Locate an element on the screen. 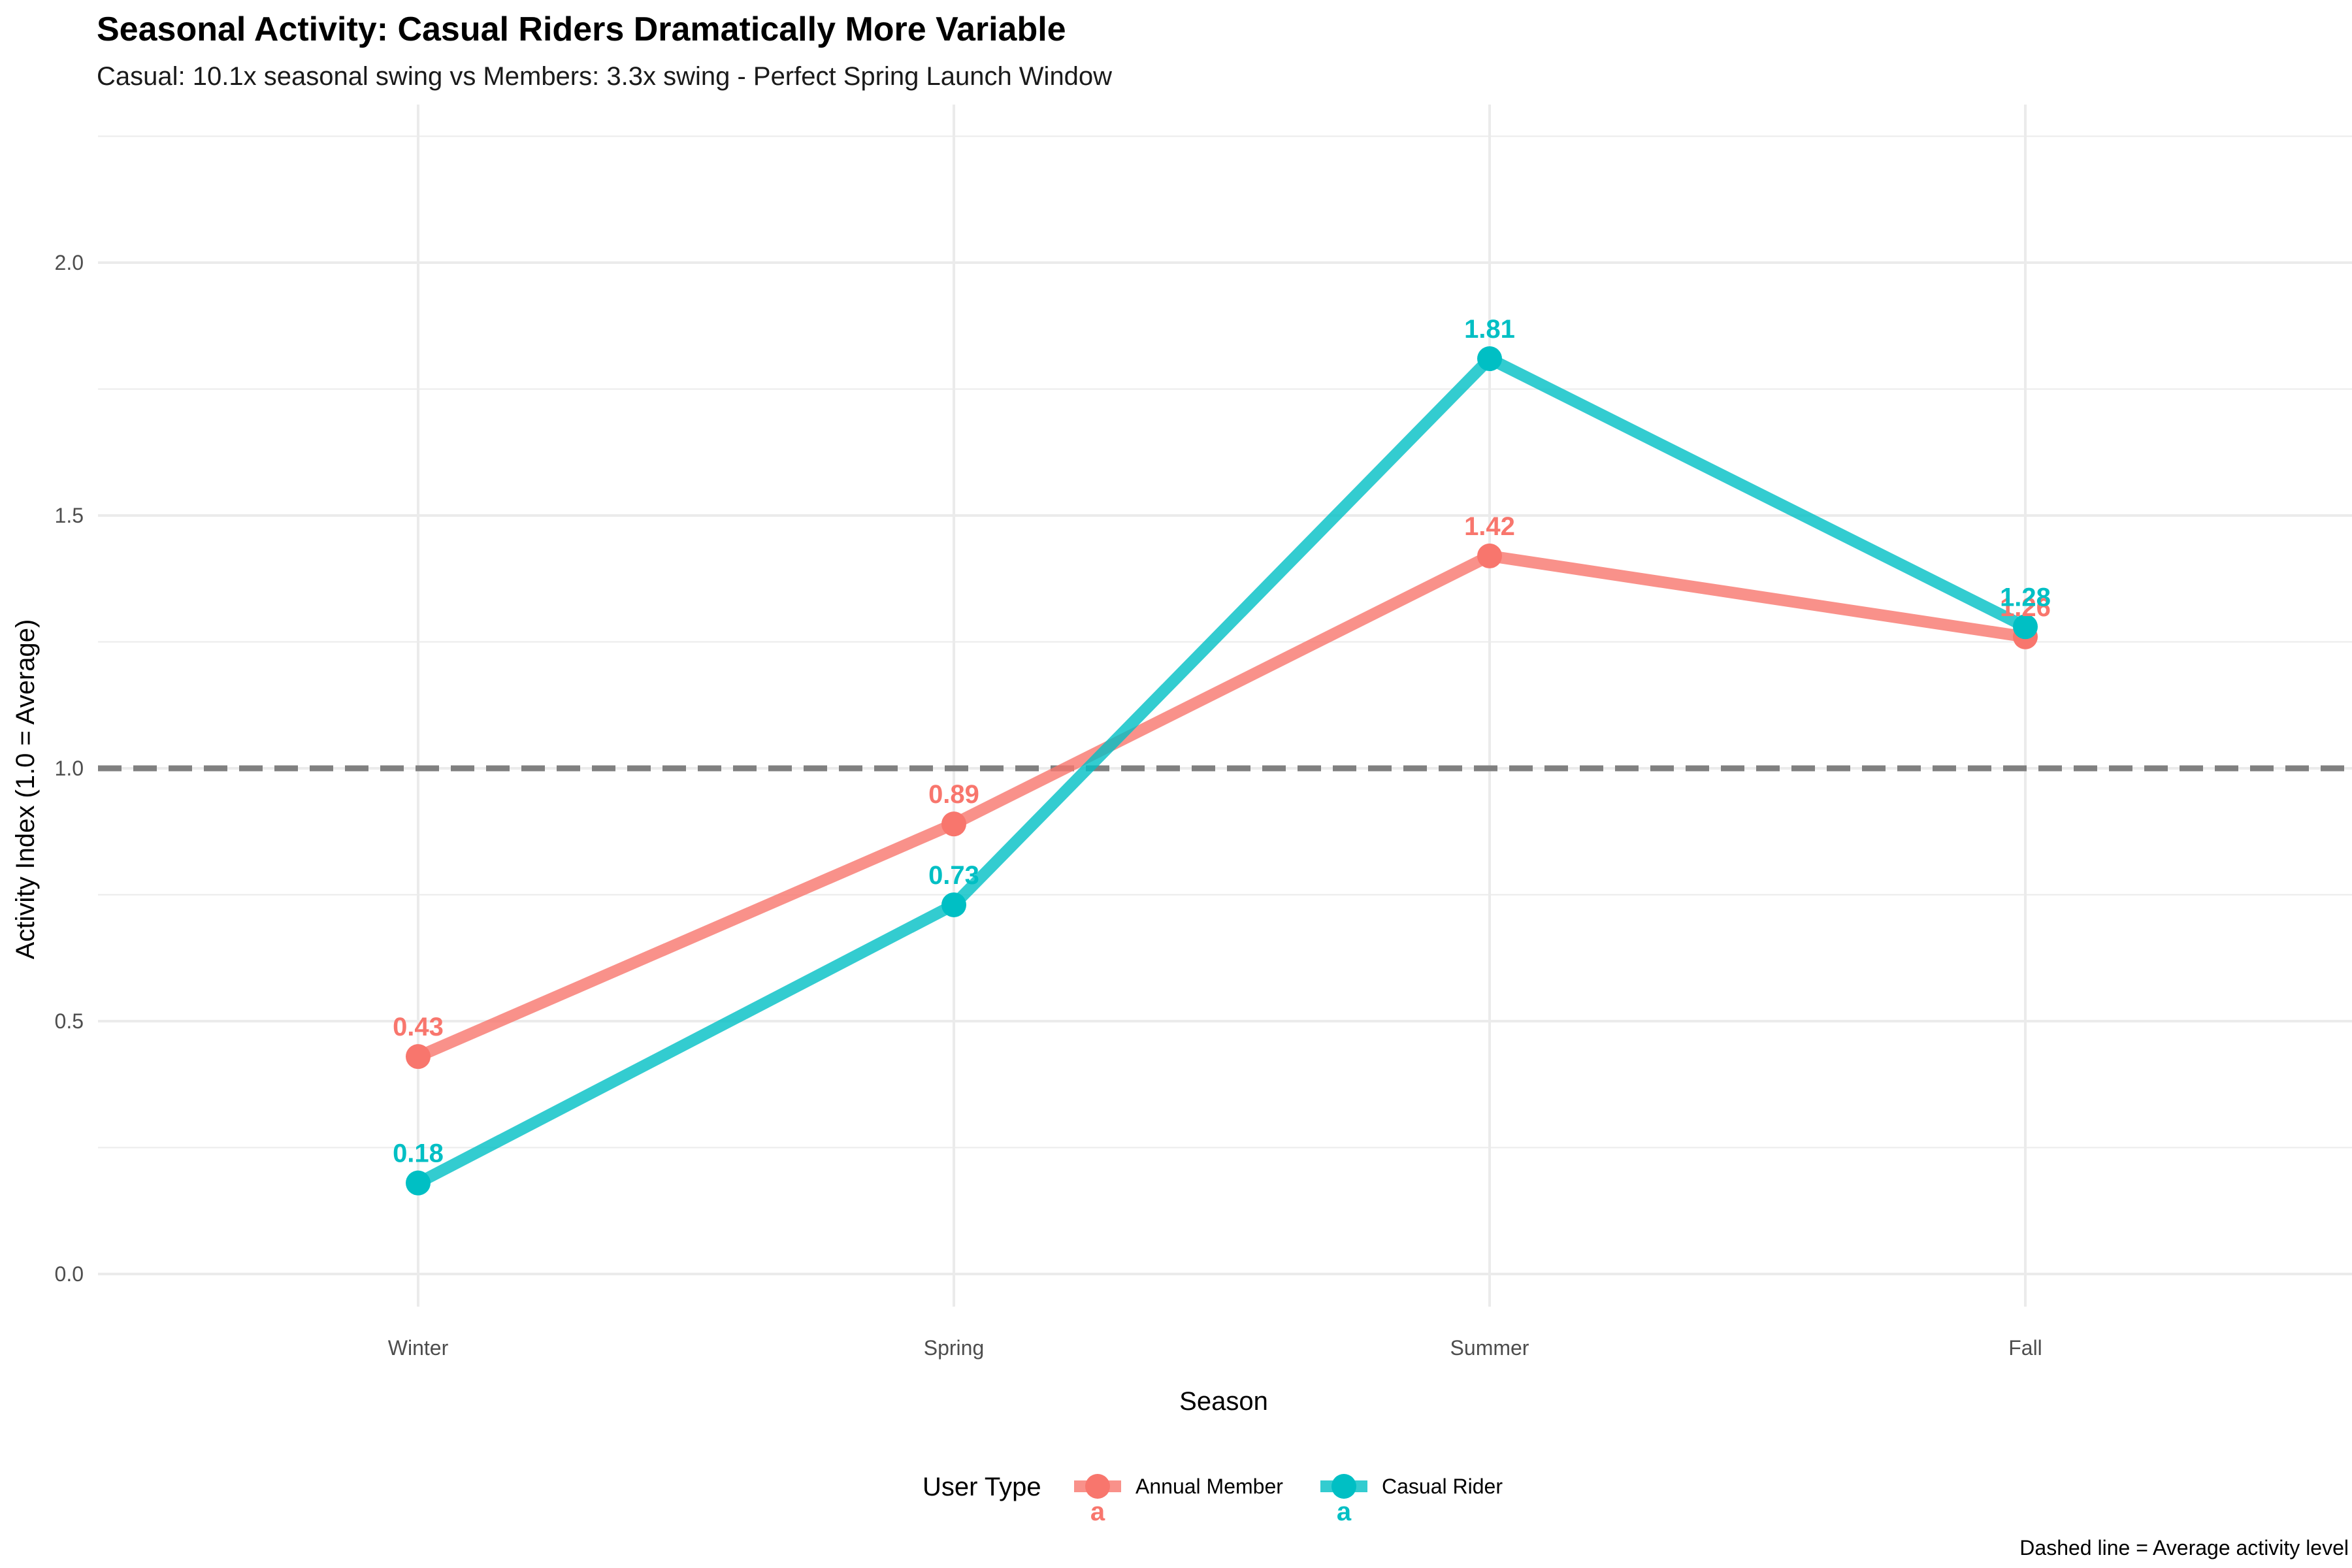 The width and height of the screenshot is (2352, 1568). x-tick-label: Spring is located at coordinates (954, 1348).